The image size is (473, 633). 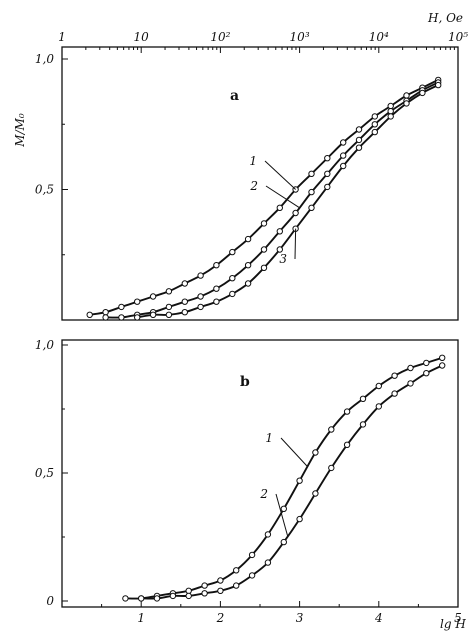 What do you see at coordinates (141, 618) in the screenshot?
I see `x-tick-label: 1` at bounding box center [141, 618].